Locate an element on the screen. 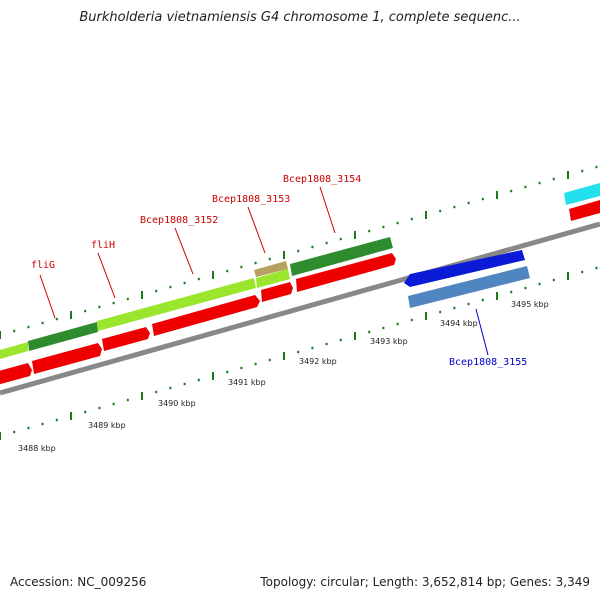  blue-gene is located at coordinates (464, 268).